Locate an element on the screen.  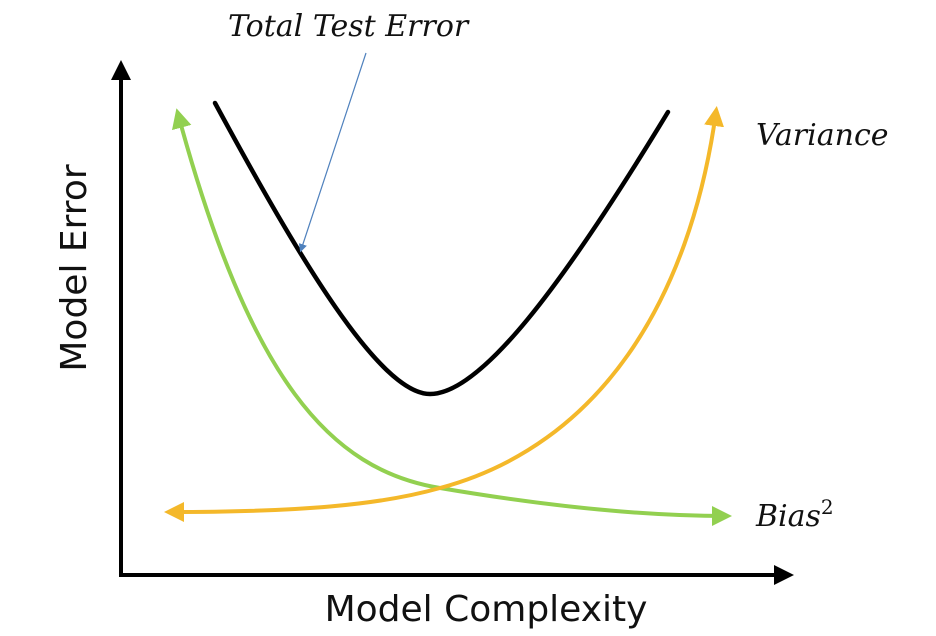
bias-squared-label: Bias2 is located at coordinates (794, 514).